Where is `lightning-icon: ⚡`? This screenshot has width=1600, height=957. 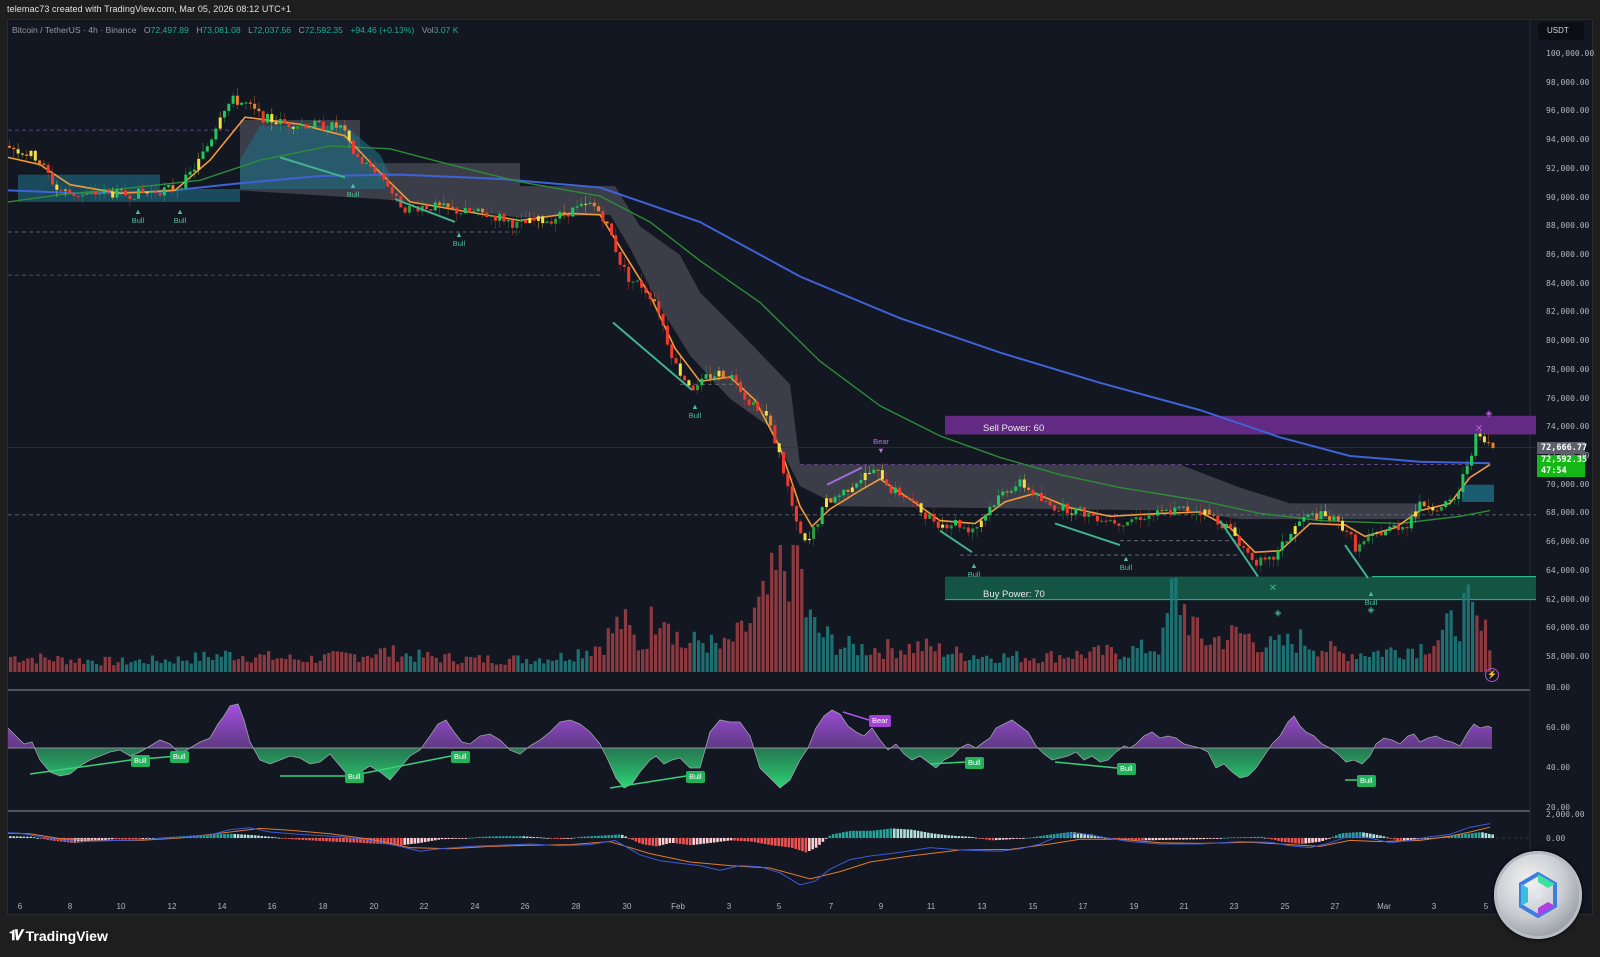 lightning-icon: ⚡ is located at coordinates (1492, 675).